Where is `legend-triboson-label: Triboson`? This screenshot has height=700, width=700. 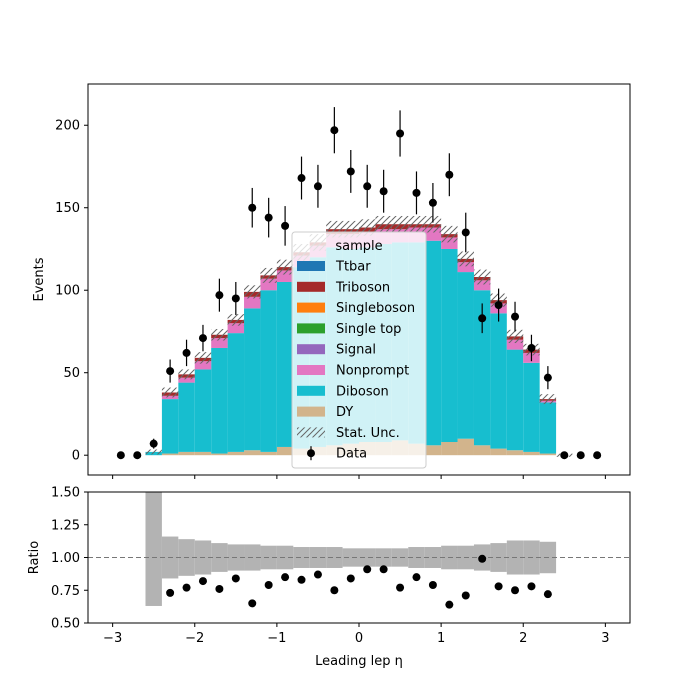
legend-triboson-label: Triboson is located at coordinates (362, 287).